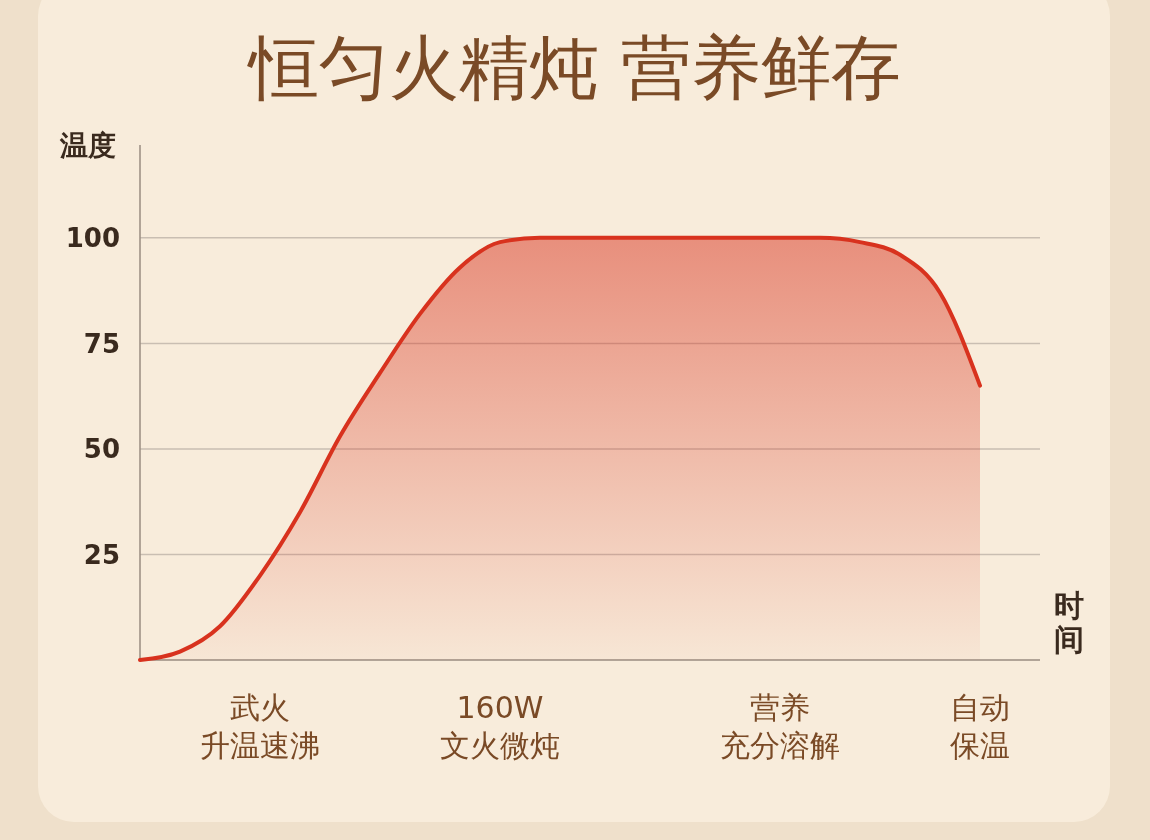  What do you see at coordinates (260, 726) in the screenshot?
I see `x-tick-label: 武火升温速沸` at bounding box center [260, 726].